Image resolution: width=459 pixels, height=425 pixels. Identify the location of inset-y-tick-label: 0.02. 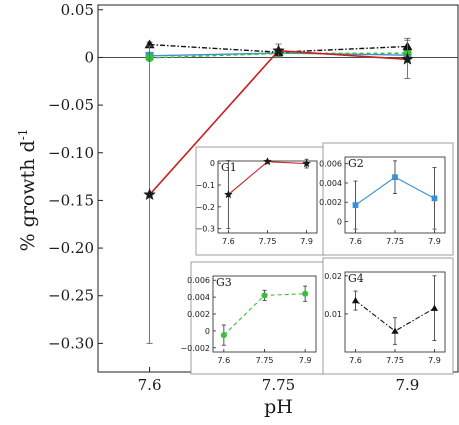
(333, 276).